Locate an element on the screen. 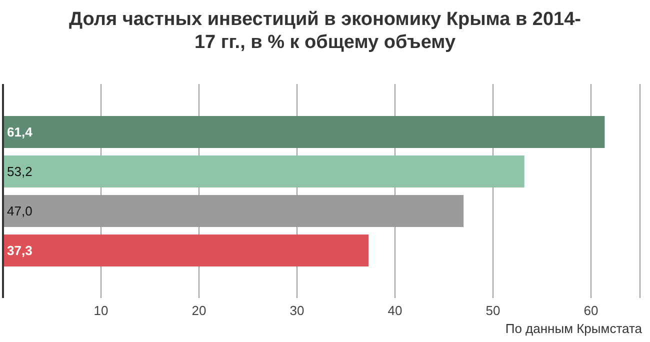 The height and width of the screenshot is (342, 650). data-label: 47,0 is located at coordinates (19, 211).